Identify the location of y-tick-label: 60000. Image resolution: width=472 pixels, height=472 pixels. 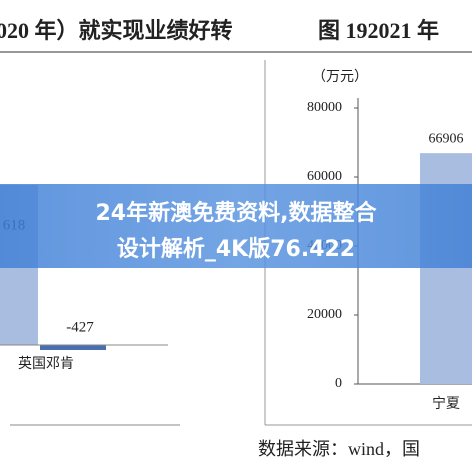
(324, 176).